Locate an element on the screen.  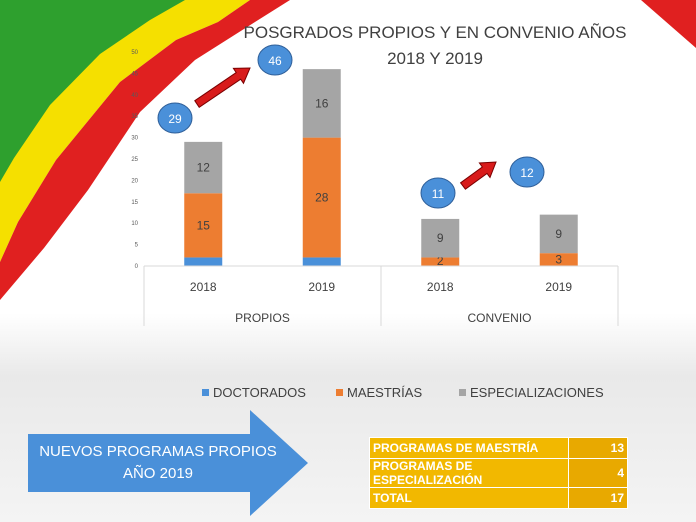
y-axis: 0 5 10 15 20 25 30 35 40 45 50 is located at coordinates (134, 160).